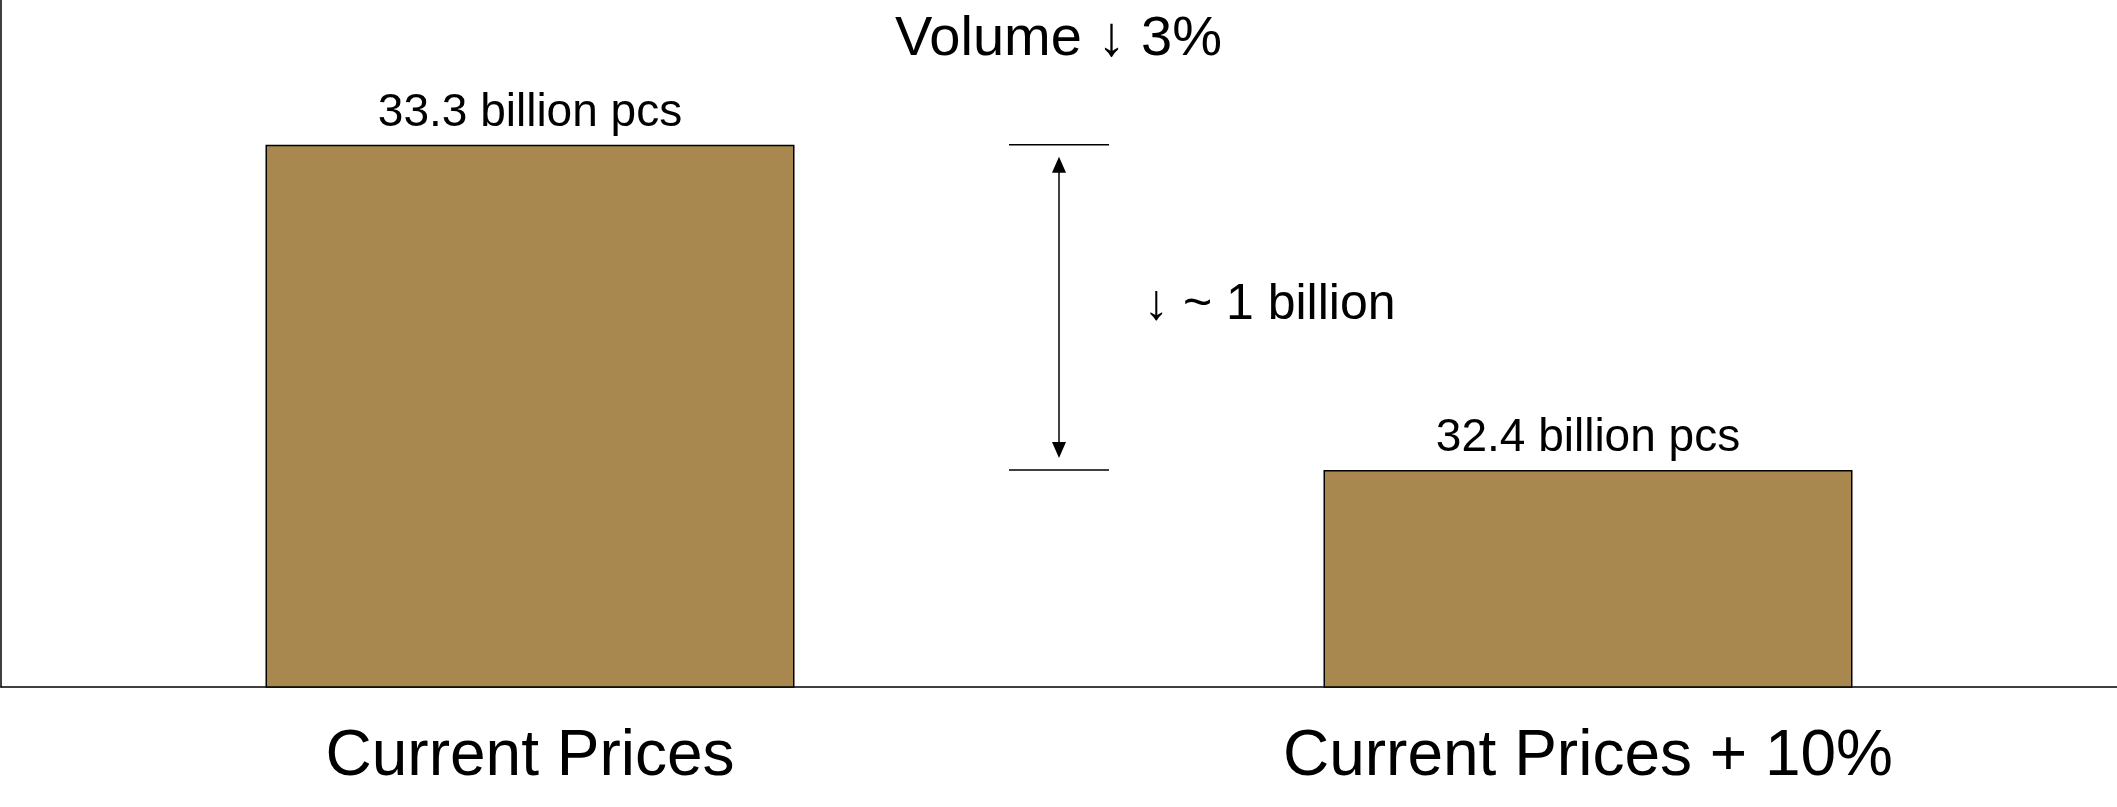  Describe the element at coordinates (1058, 35) in the screenshot. I see `chart-title: Volume ↓ 3%` at that location.